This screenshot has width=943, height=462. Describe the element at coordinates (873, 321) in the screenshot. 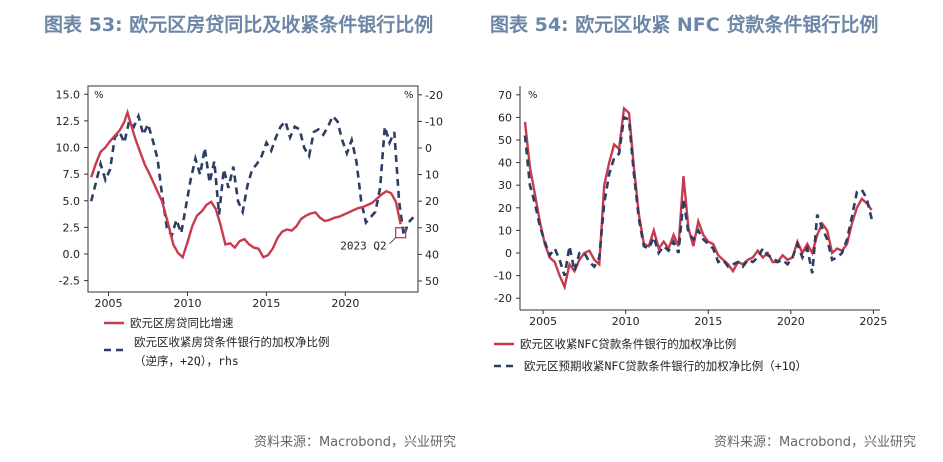

I see `x-tick-label: 2025` at that location.